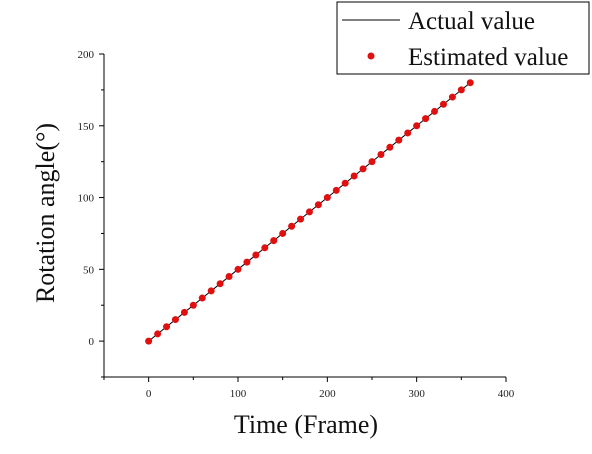 Image resolution: width=592 pixels, height=454 pixels. I want to click on x-tick-label: 0, so click(149, 394).